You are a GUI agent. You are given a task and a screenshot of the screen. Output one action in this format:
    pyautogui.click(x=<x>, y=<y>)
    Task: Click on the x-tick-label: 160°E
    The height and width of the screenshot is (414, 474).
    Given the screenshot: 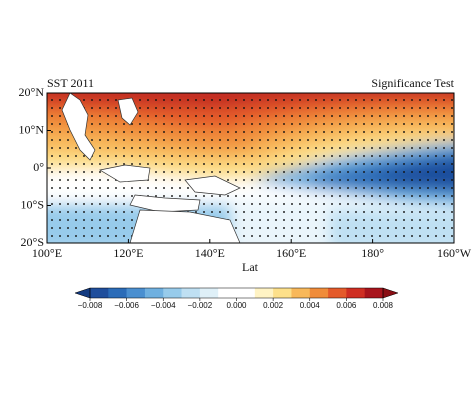 What is the action you would take?
    pyautogui.click(x=291, y=253)
    